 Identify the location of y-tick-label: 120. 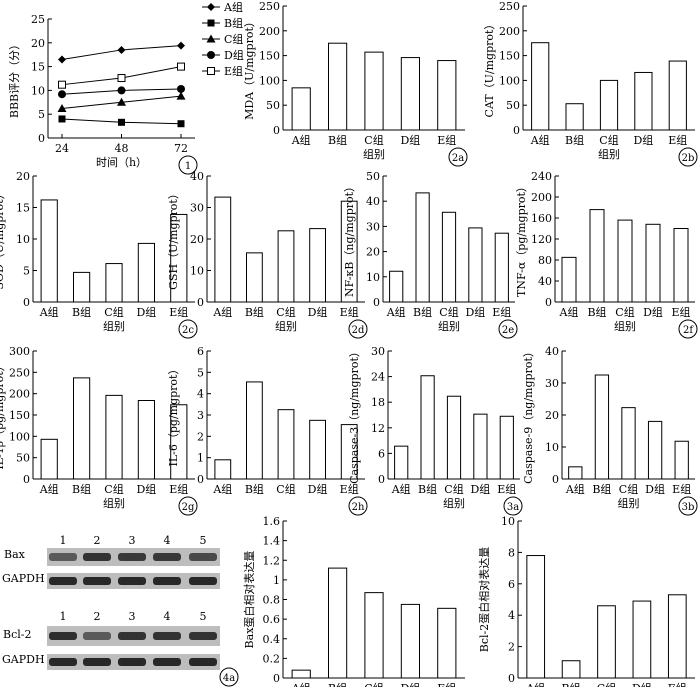
(541, 239).